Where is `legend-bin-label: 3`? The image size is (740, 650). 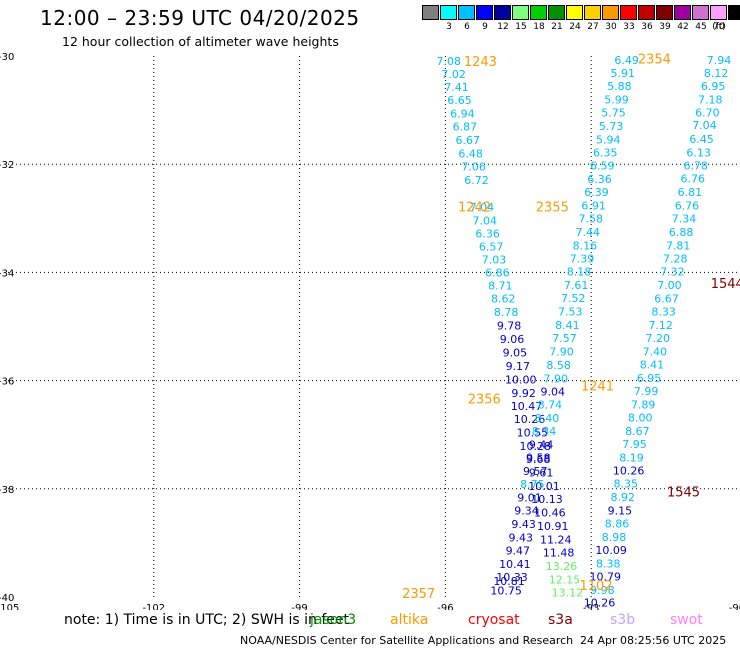
legend-bin-label: 3 is located at coordinates (449, 27).